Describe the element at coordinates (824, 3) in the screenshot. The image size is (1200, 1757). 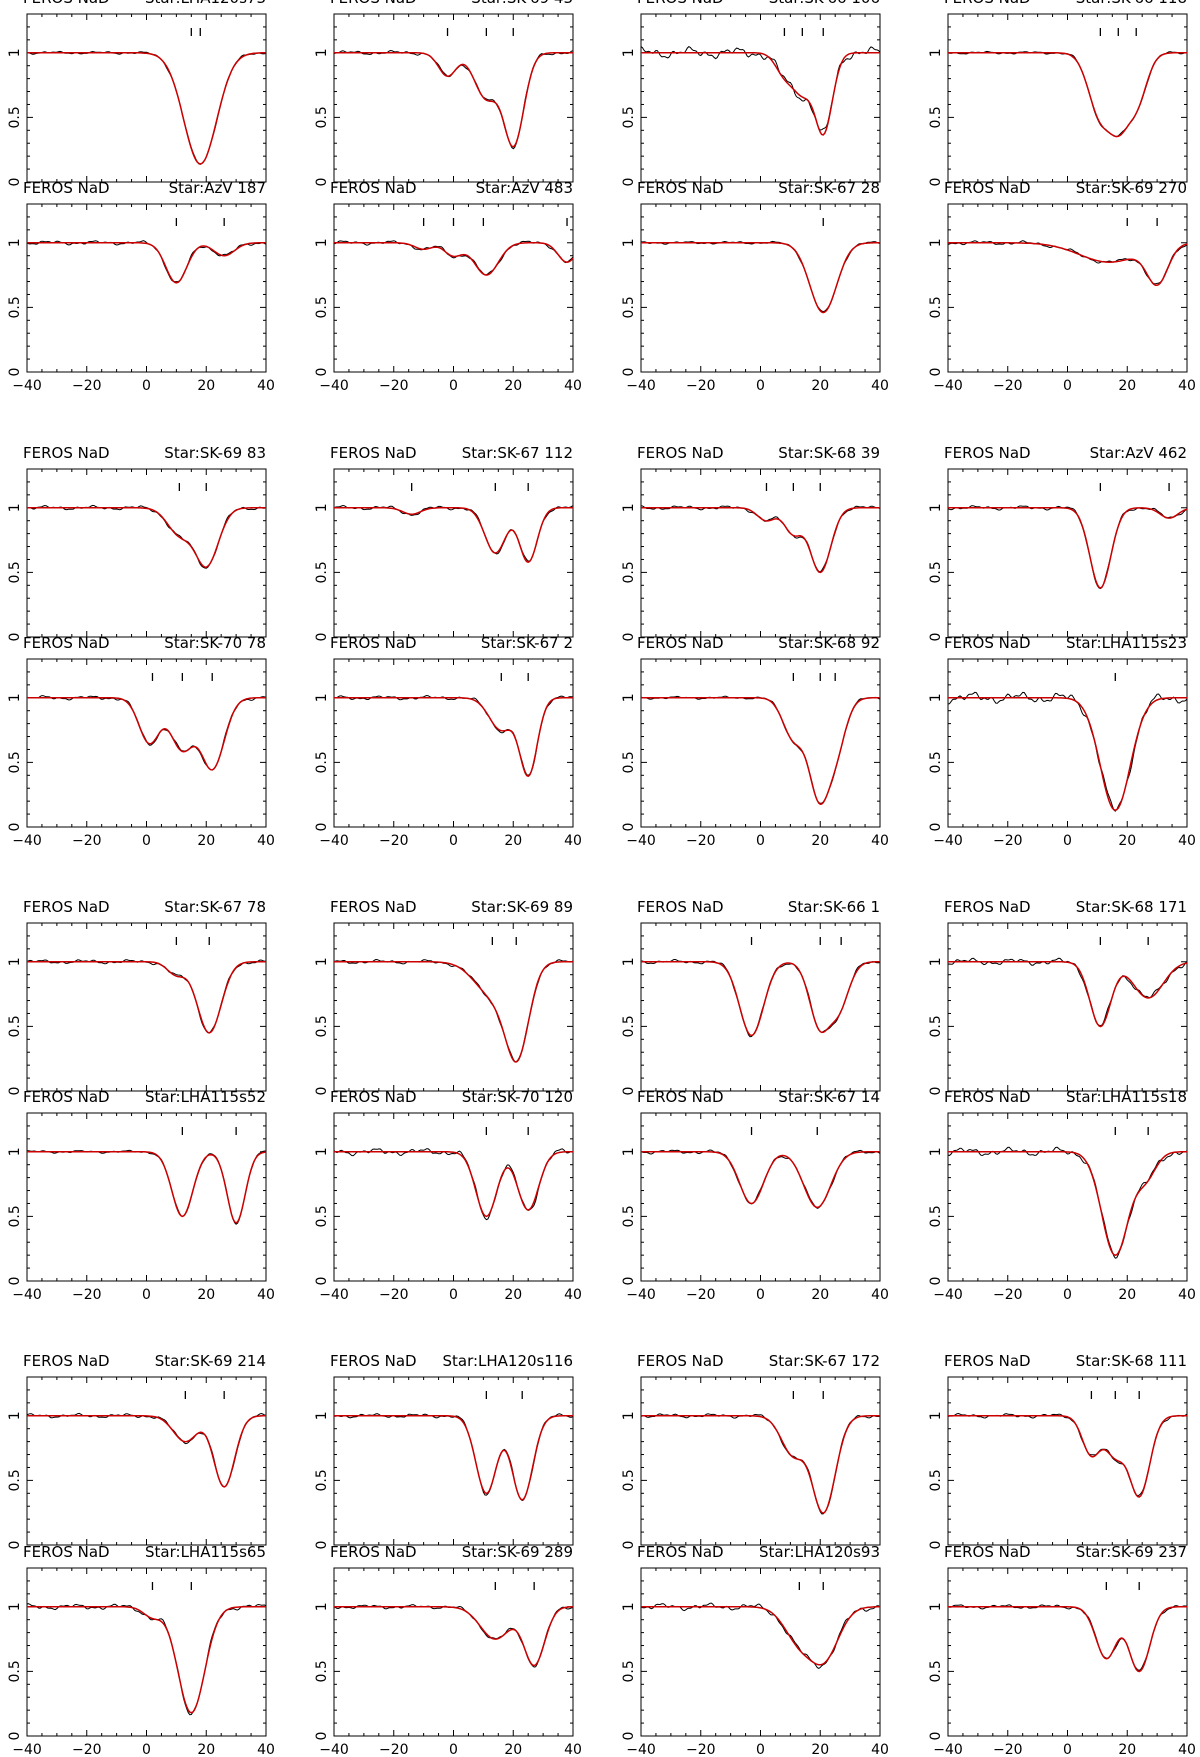
I see `panel-star-label: Star:SK-66 106` at that location.